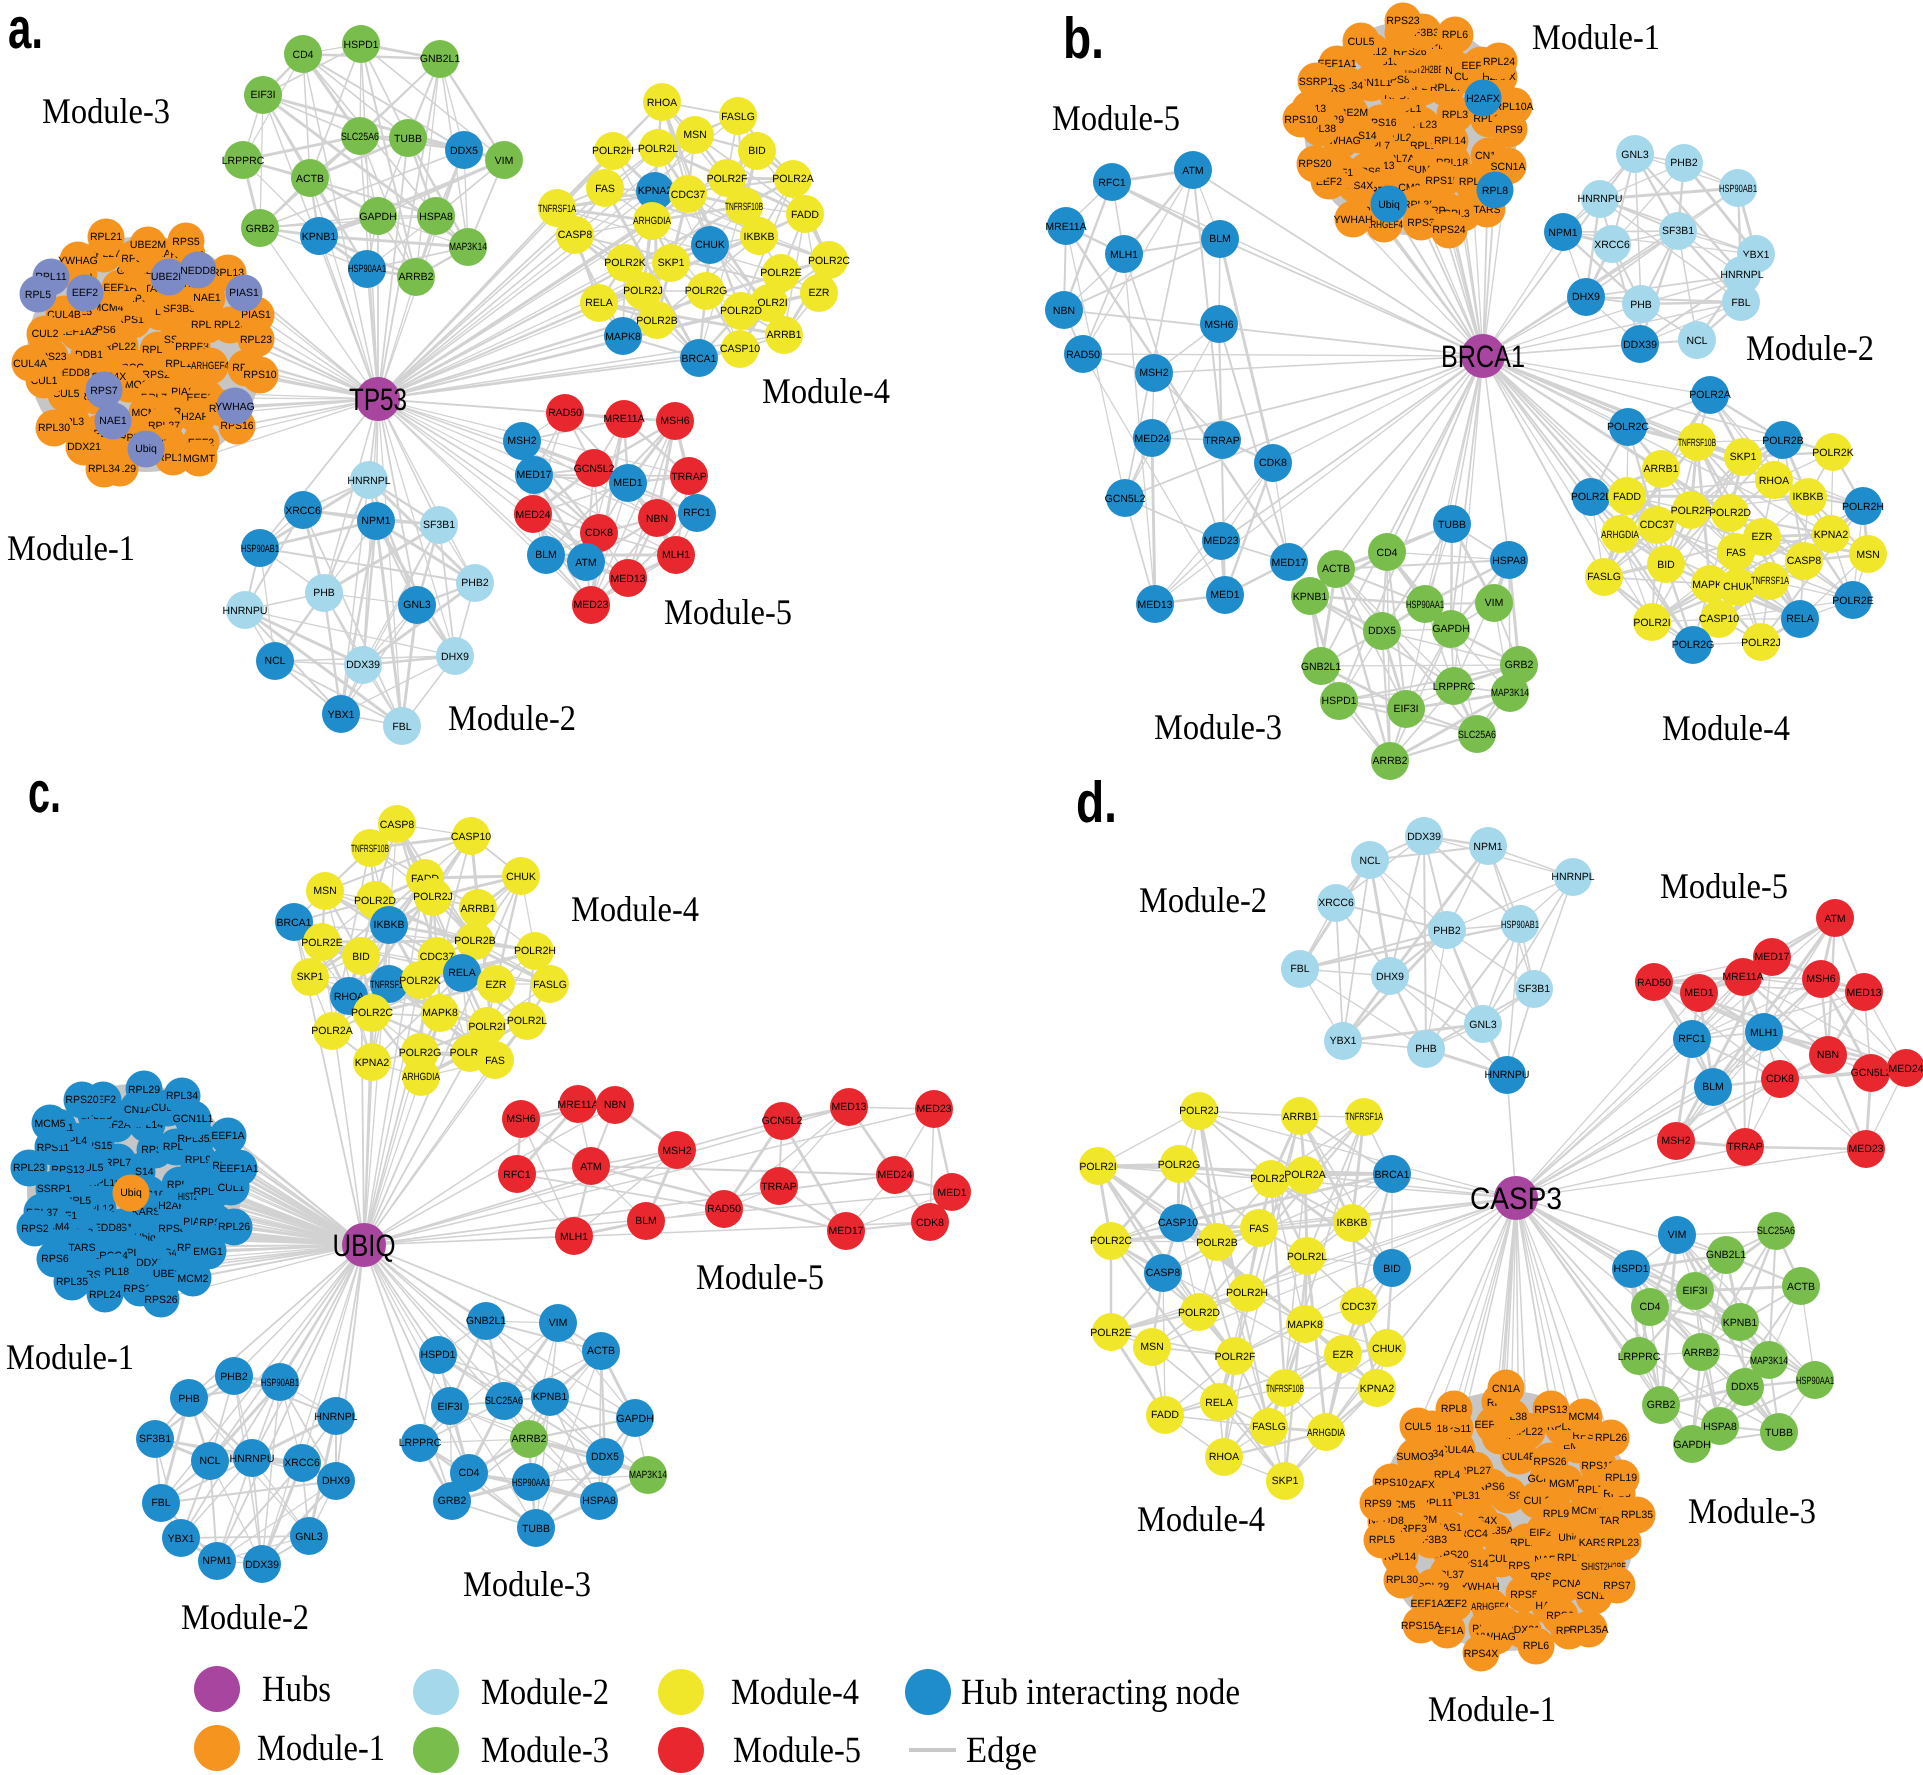 The image size is (1923, 1775). Describe the element at coordinates (1402, 21) in the screenshot. I see `svg-text: RPS23` at that location.